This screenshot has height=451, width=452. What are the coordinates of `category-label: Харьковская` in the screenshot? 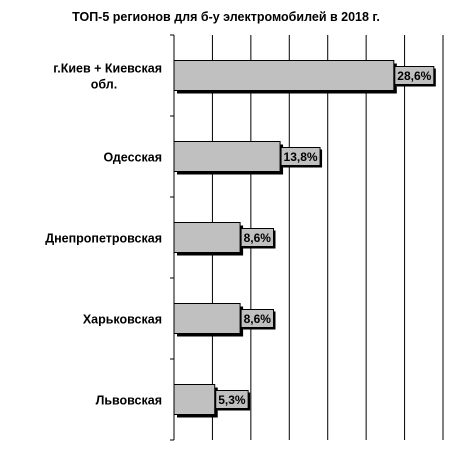 It's located at (122, 320).